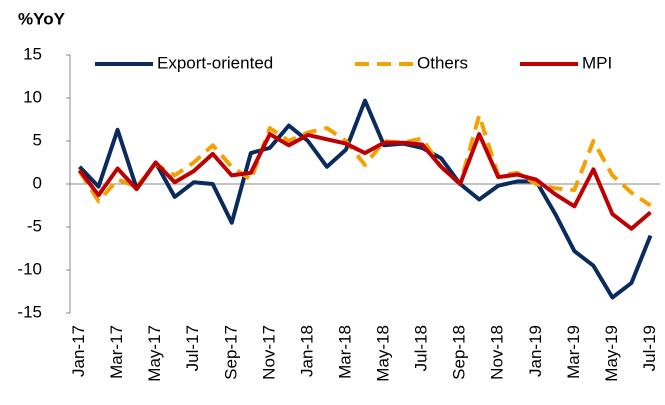  I want to click on x-tick-label: Mar-17, so click(116, 352).